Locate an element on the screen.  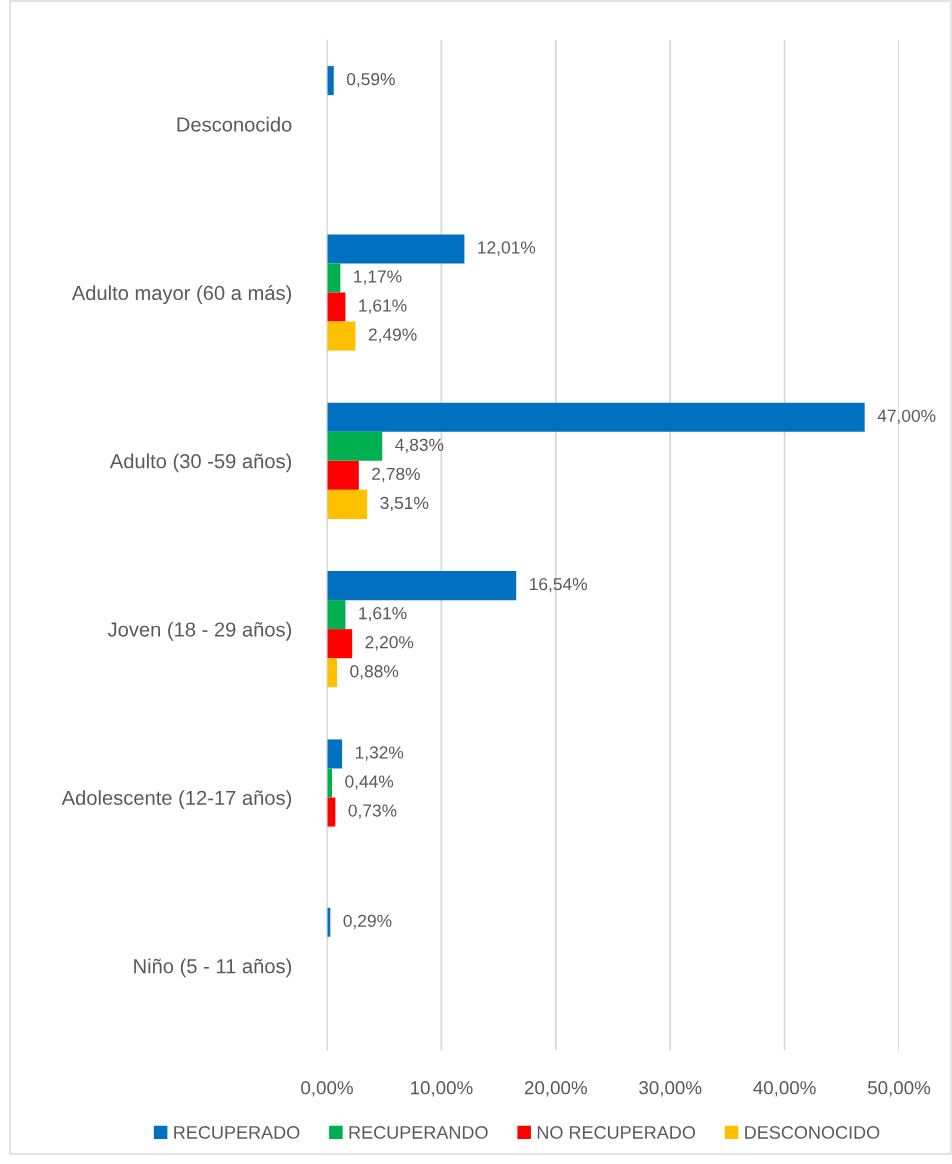
data-label: 0,88% is located at coordinates (374, 672).